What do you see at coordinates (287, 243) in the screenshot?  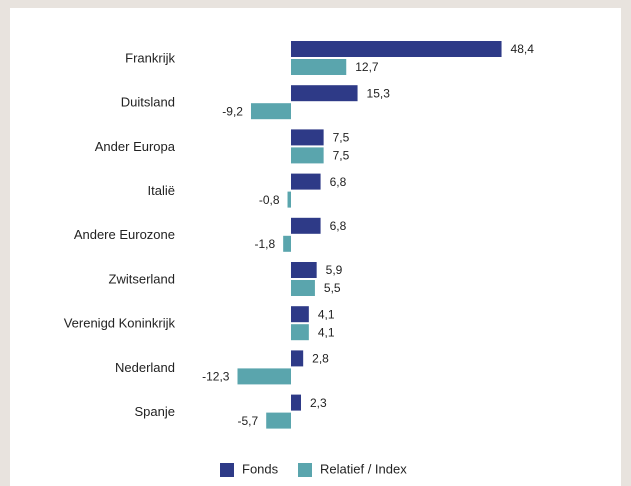 I see `bar-relatief-index-andere-eurozone` at bounding box center [287, 243].